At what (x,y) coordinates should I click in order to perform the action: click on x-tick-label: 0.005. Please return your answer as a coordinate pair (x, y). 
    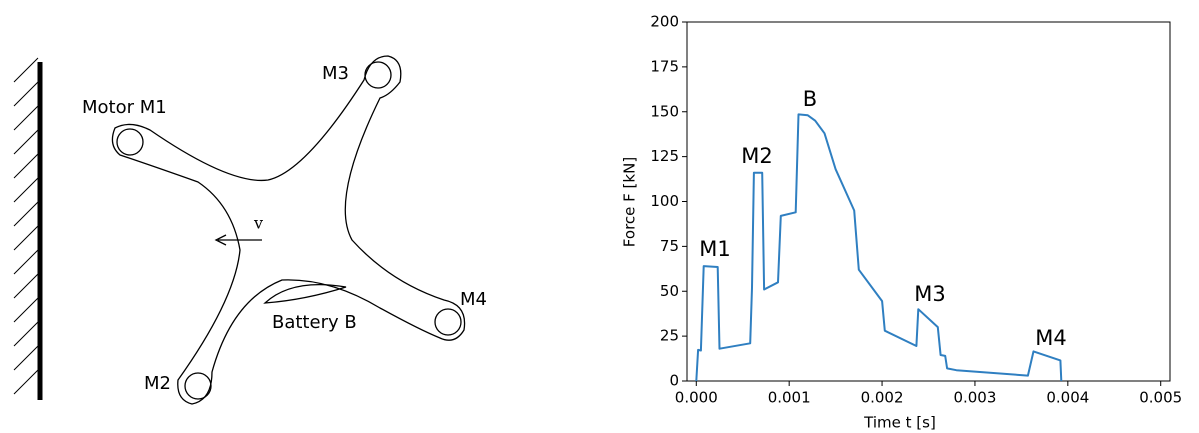
    Looking at the image, I should click on (1160, 398).